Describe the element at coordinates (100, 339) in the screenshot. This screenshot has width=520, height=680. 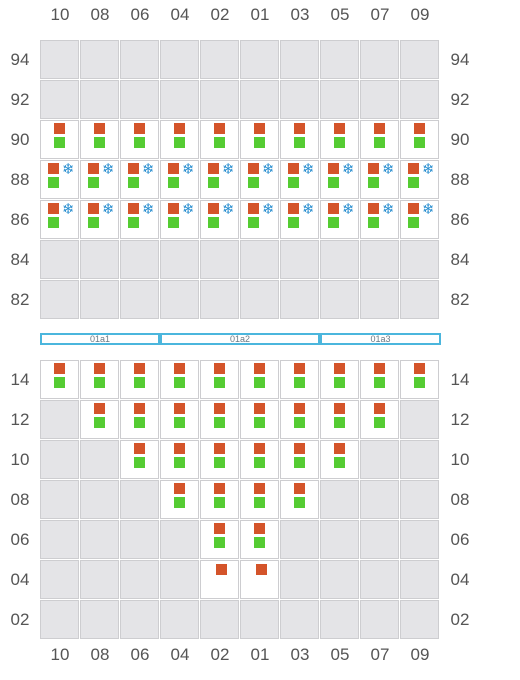
I see `bay-01a1: 01a1` at that location.